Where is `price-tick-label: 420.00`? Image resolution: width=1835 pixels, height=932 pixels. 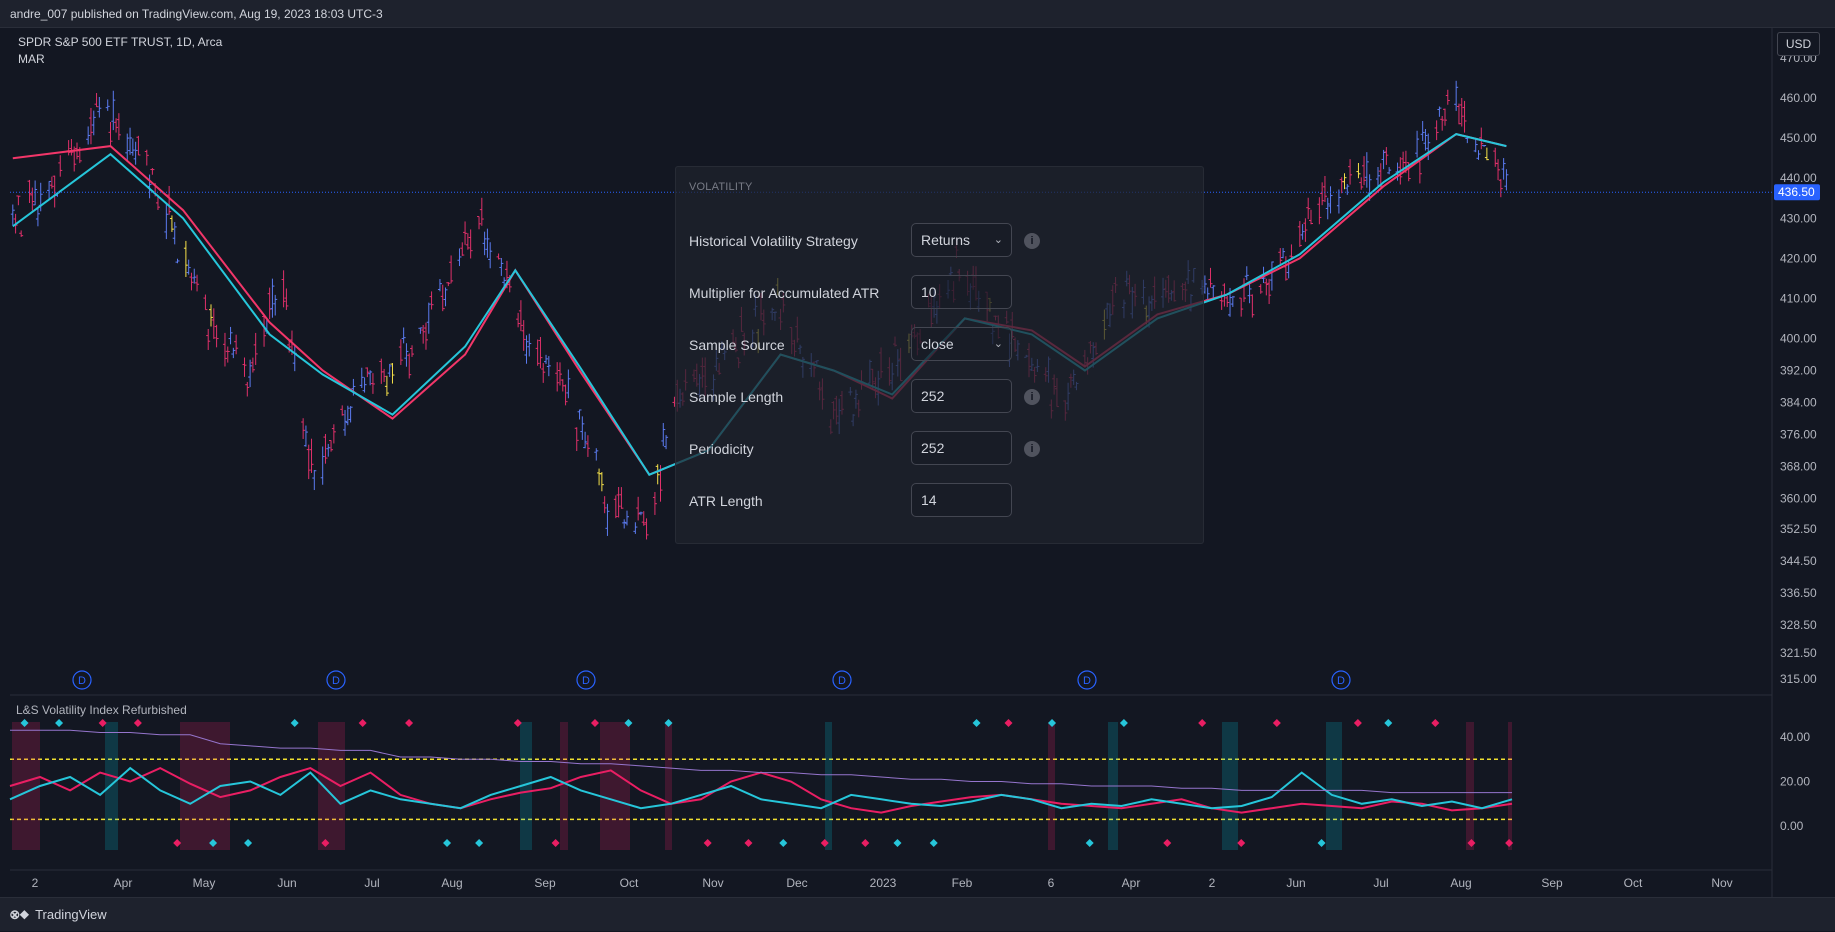 price-tick-label: 420.00 is located at coordinates (1798, 258).